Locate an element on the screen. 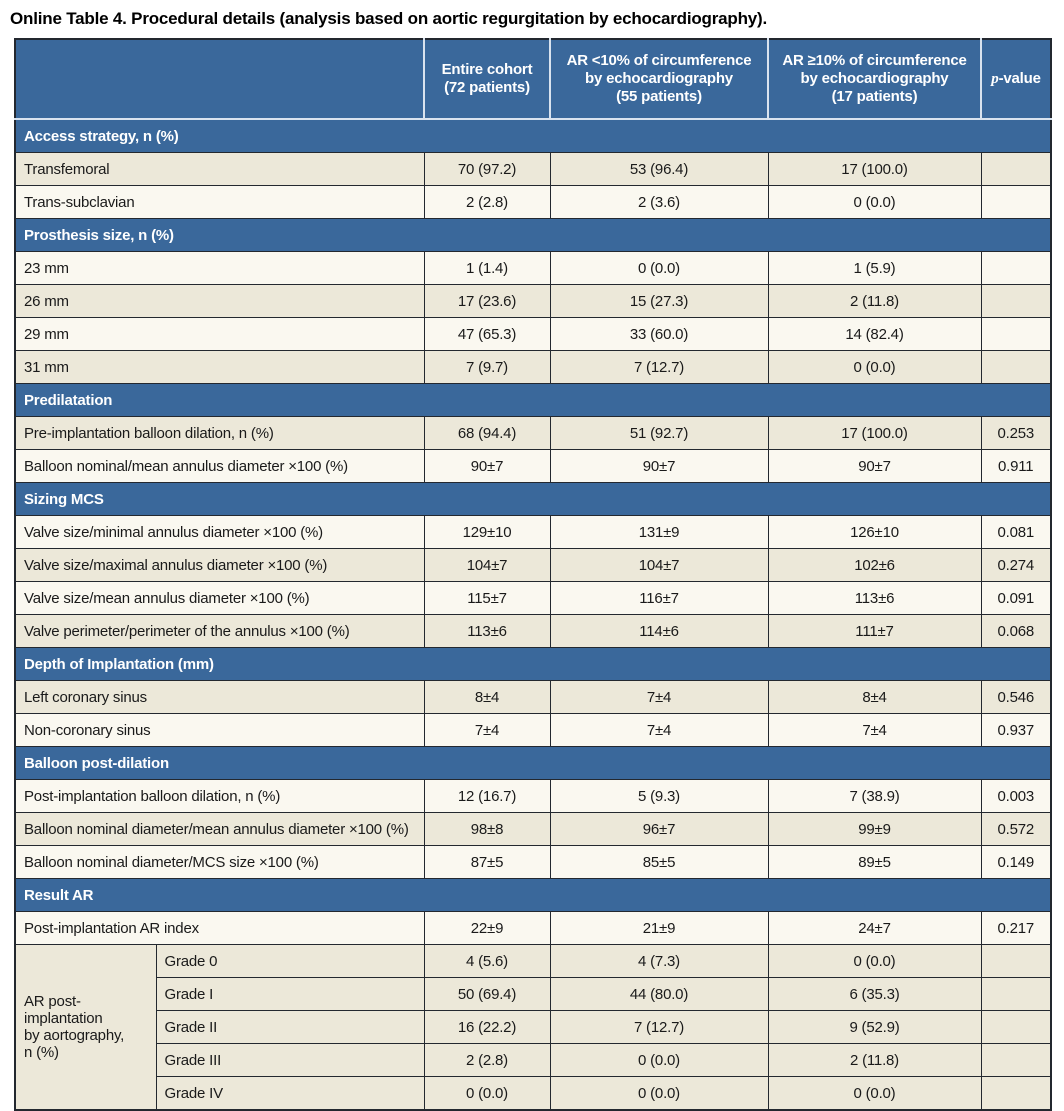 This screenshot has height=1111, width=1064. value-cell: 114±6 is located at coordinates (659, 631).